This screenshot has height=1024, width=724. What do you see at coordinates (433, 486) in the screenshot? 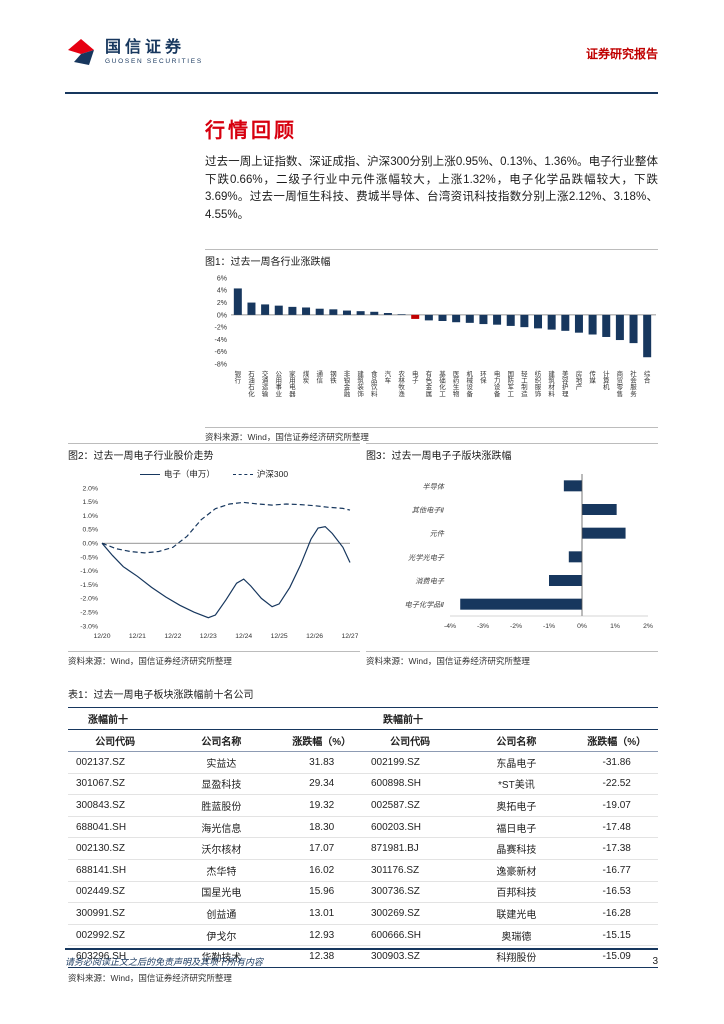
I see `svg-text: 半导体` at bounding box center [433, 486].